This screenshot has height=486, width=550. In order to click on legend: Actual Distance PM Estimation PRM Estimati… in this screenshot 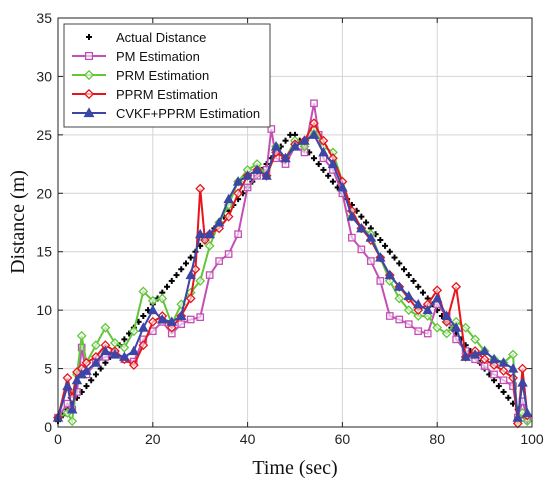, I will do `click(167, 75)`.